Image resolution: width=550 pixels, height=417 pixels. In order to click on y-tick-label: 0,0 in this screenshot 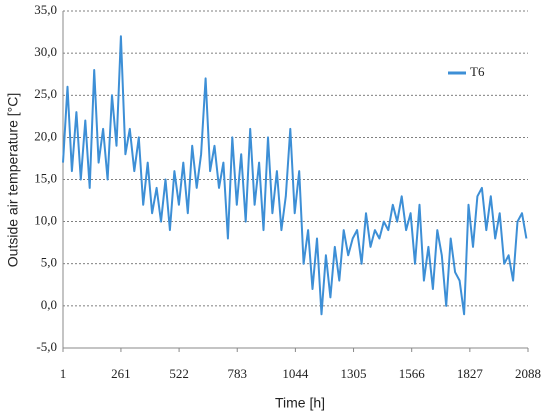, I will do `click(49, 304)`.